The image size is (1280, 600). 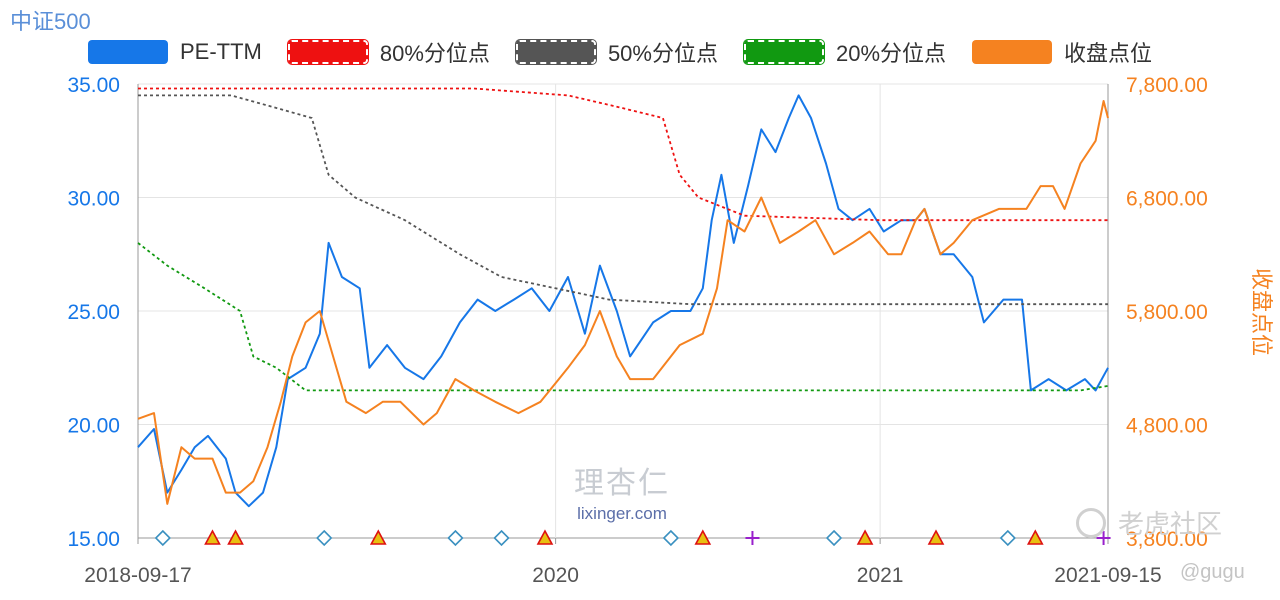 I want to click on x-tick-label: 2021, so click(x=880, y=575).